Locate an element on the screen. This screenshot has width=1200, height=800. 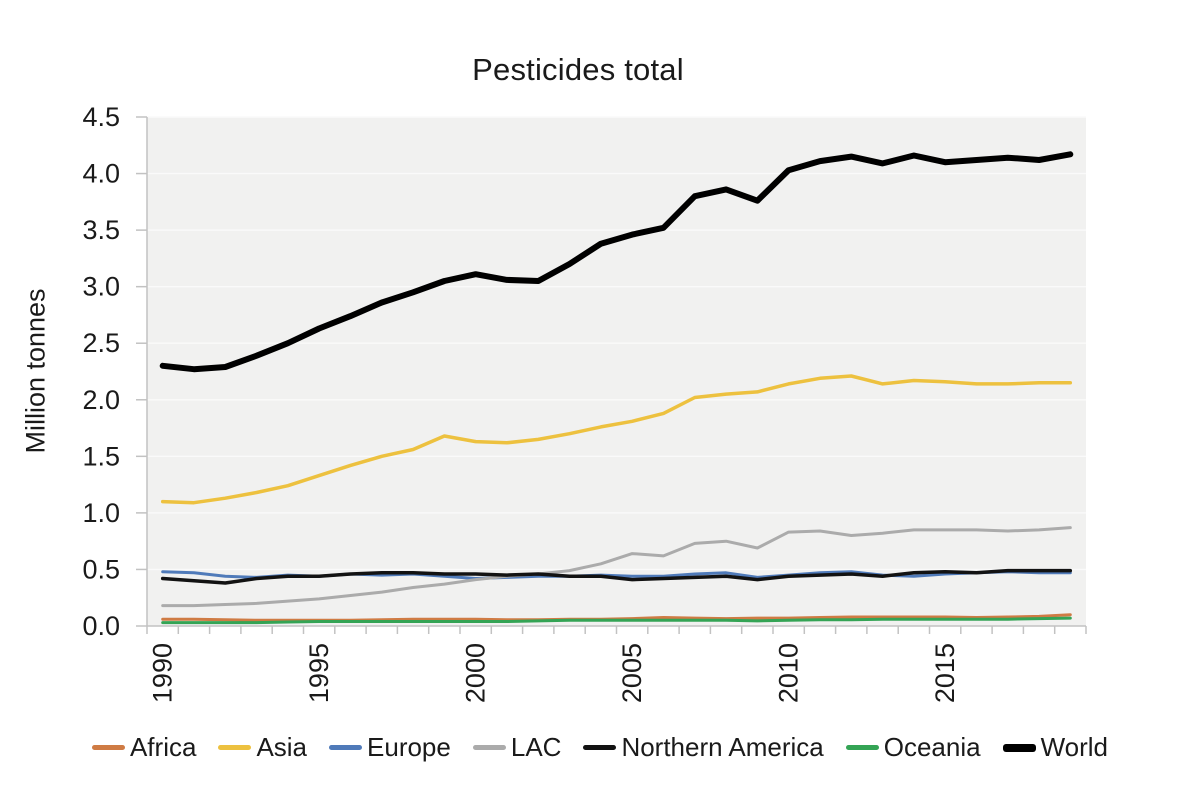
x-tick-label: 2010 is located at coordinates (789, 673).